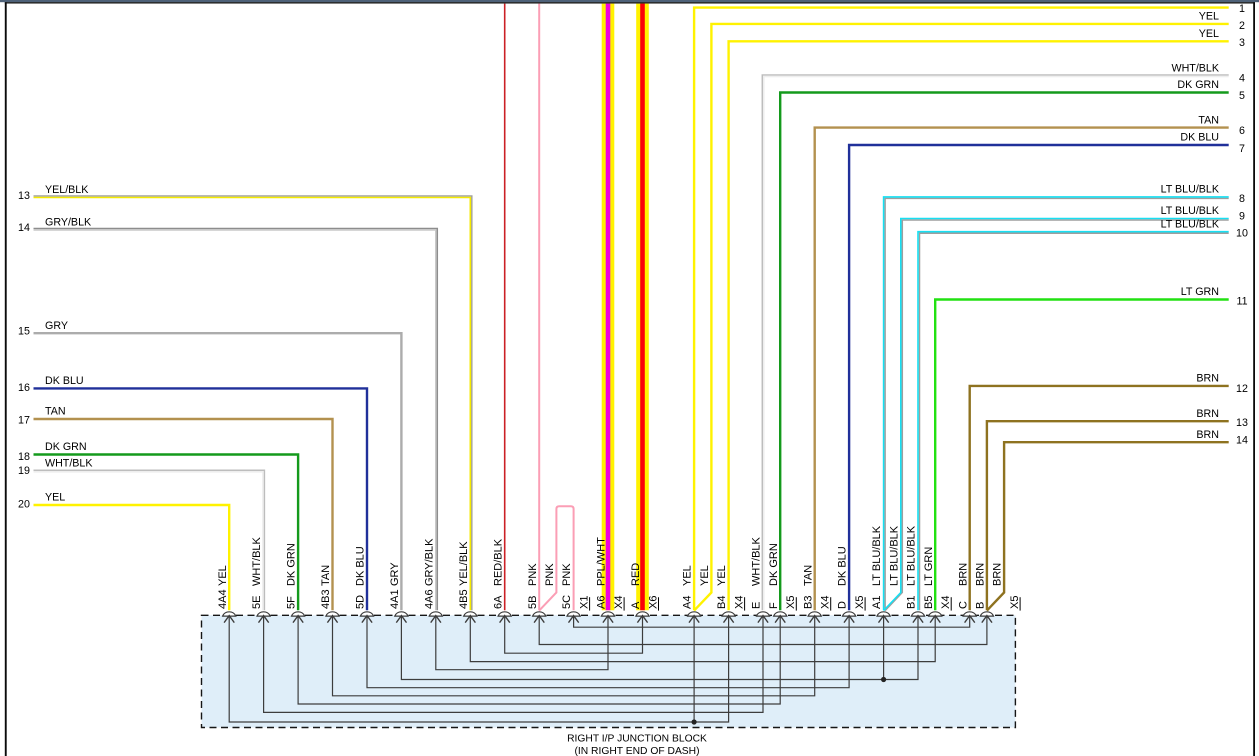 The height and width of the screenshot is (756, 1259). I want to click on svg-text: A, so click(636, 605).